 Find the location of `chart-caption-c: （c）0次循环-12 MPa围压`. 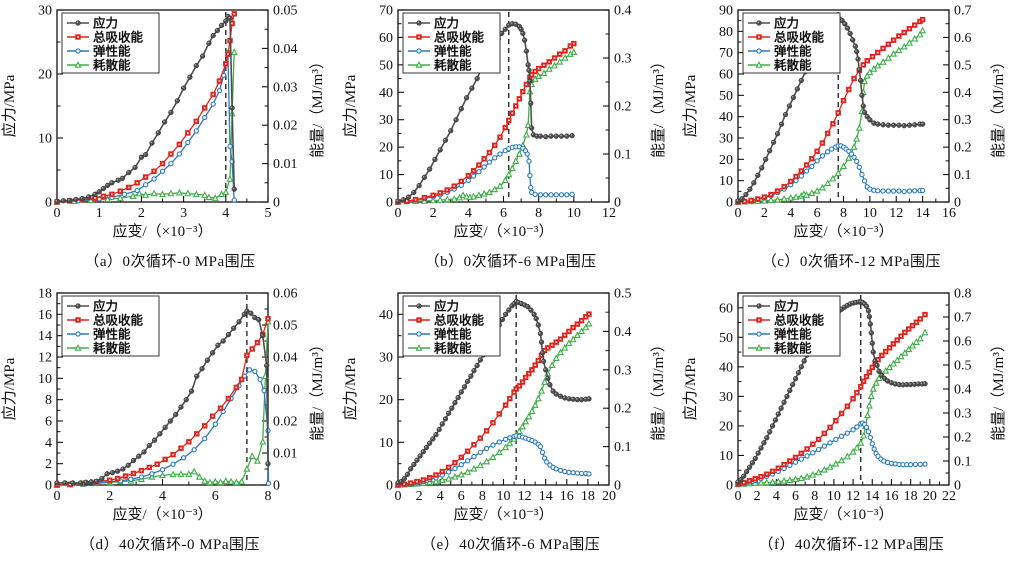

chart-caption-c: （c）0次循环-12 MPa围压 is located at coordinates (851, 262).